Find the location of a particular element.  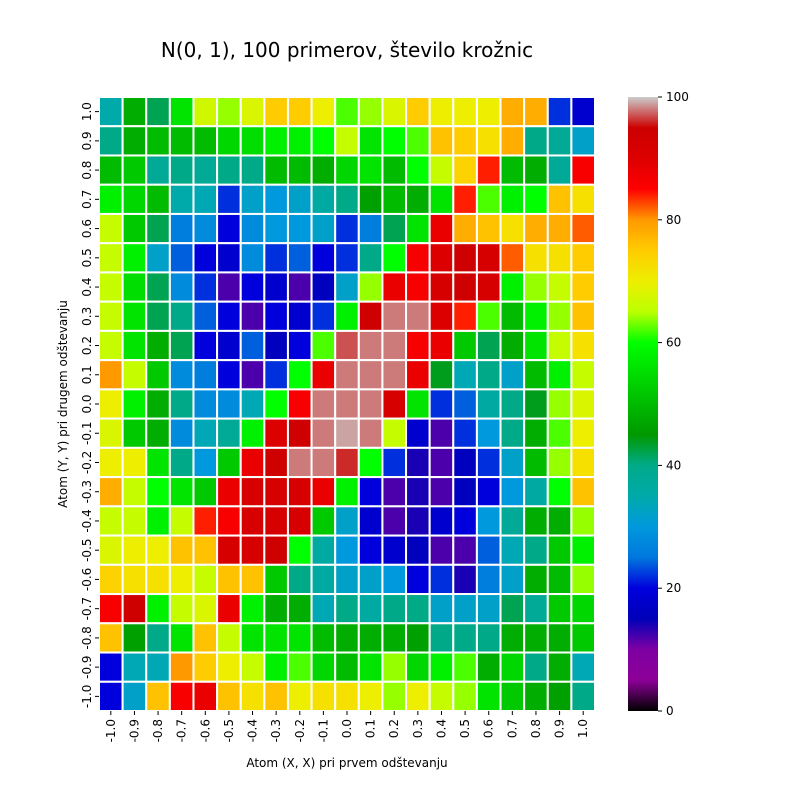

y-tick-label: -1.0 is located at coordinates (87, 696).